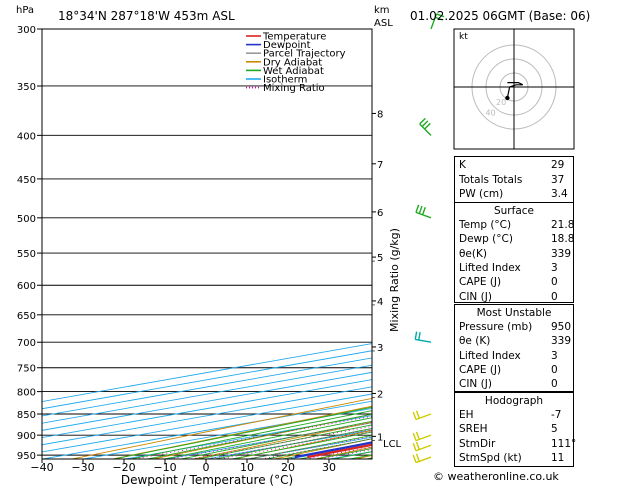 The height and width of the screenshot is (486, 629). Describe the element at coordinates (514, 313) in the screenshot. I see `most-unstable-title: Most Unstable` at that location.